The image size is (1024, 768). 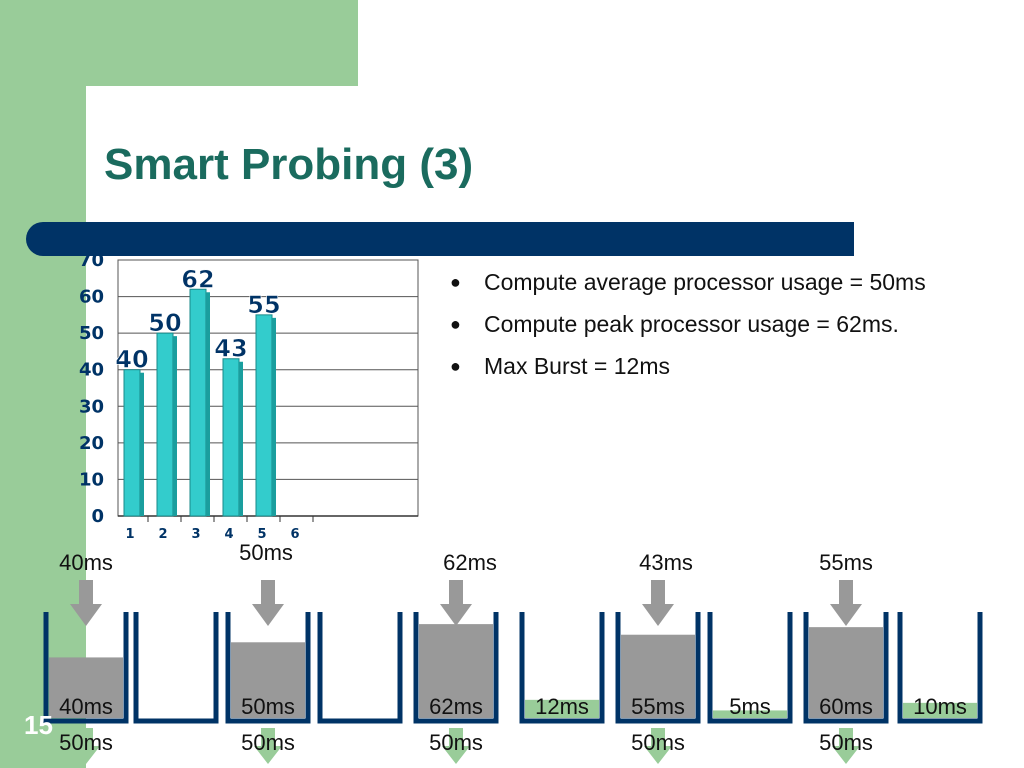 What do you see at coordinates (294, 534) in the screenshot?
I see `x-tick-label: 6` at bounding box center [294, 534].